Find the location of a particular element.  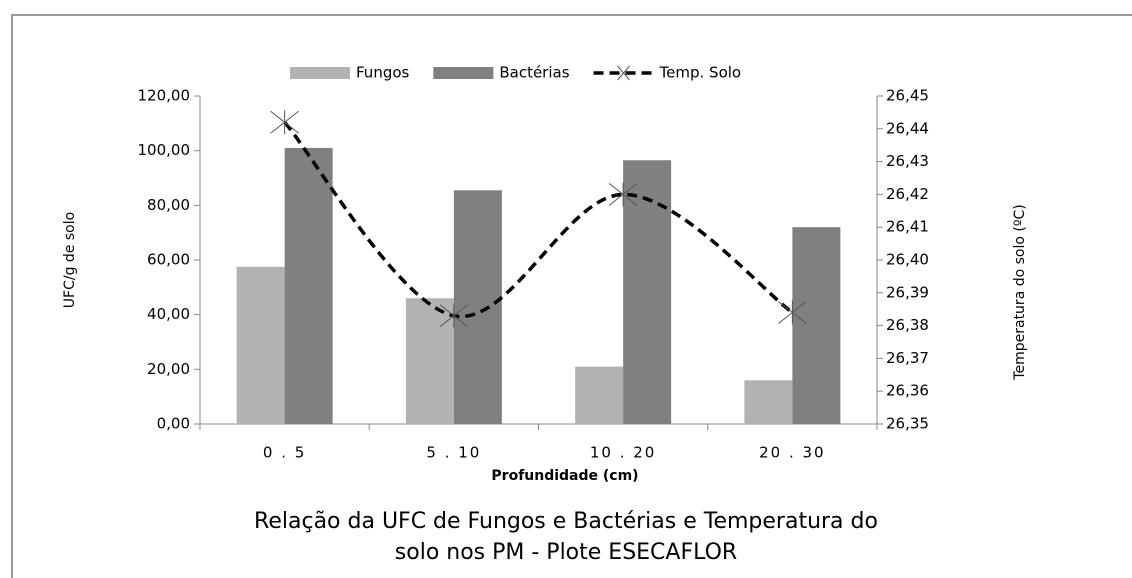

y-tick-label: 0,00 is located at coordinates (173, 424).